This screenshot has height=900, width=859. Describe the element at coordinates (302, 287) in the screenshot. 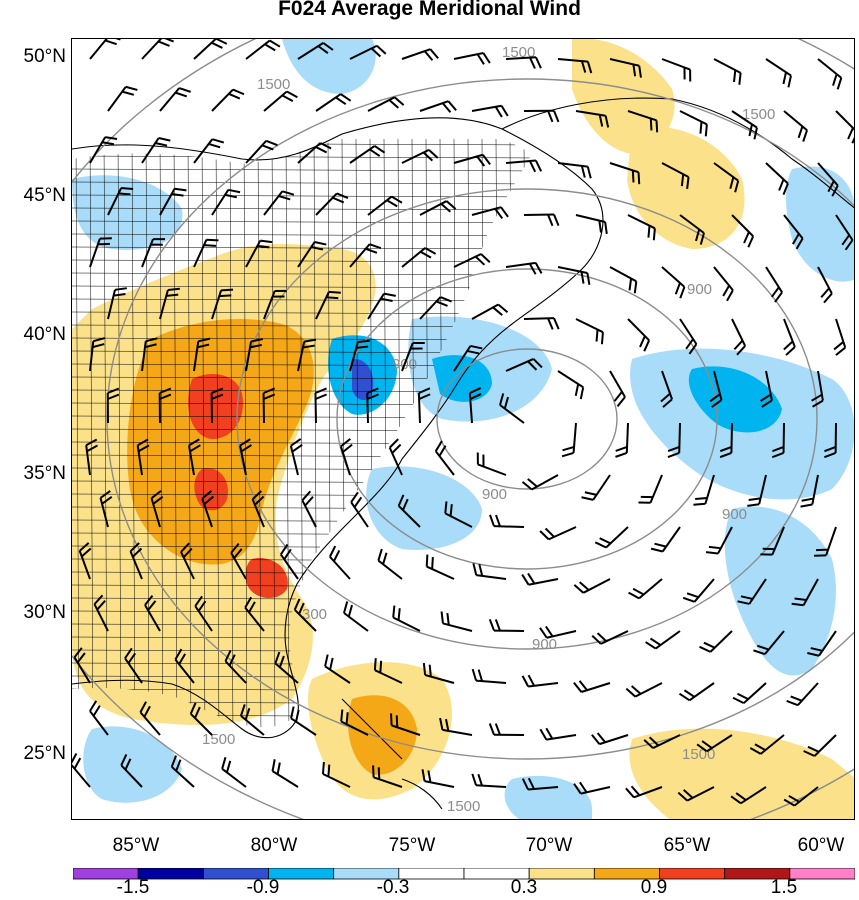

I see `county-line-h` at that location.